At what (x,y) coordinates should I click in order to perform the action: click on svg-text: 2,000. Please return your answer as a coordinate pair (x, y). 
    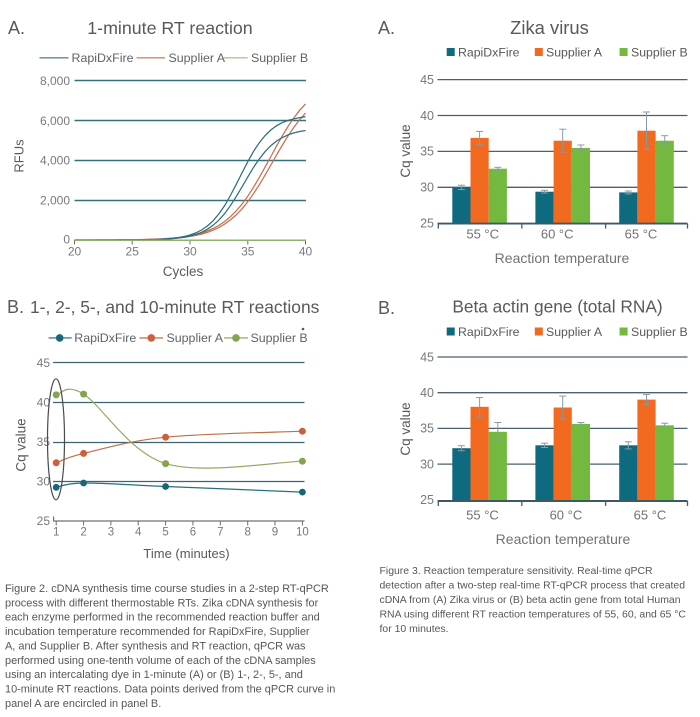
    Looking at the image, I should click on (55, 201).